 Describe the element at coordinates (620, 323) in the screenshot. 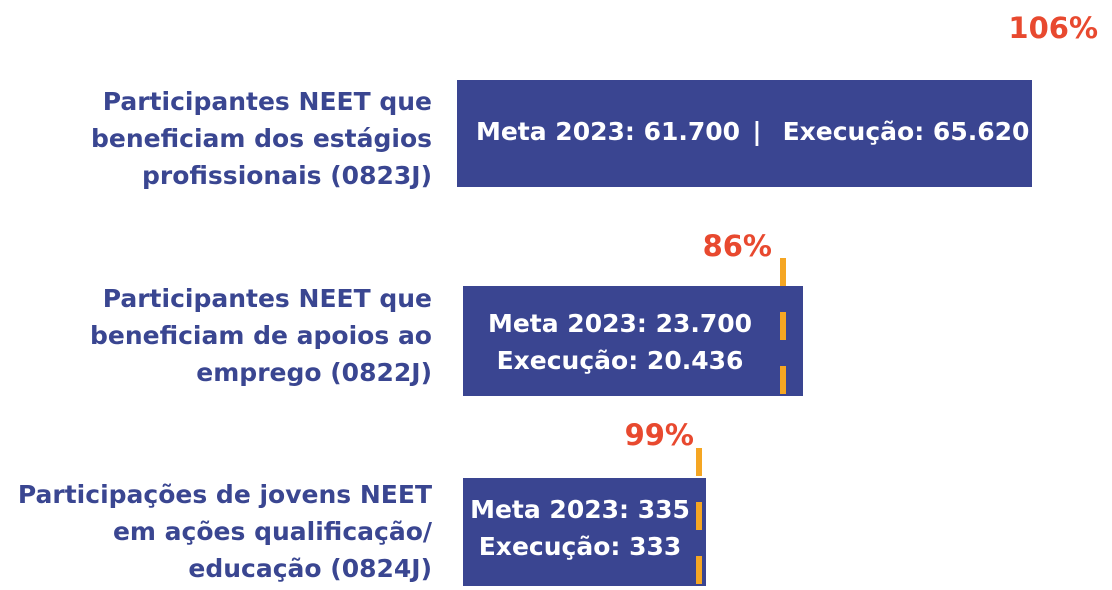

I see `meta: Meta 2023: 23.700` at that location.